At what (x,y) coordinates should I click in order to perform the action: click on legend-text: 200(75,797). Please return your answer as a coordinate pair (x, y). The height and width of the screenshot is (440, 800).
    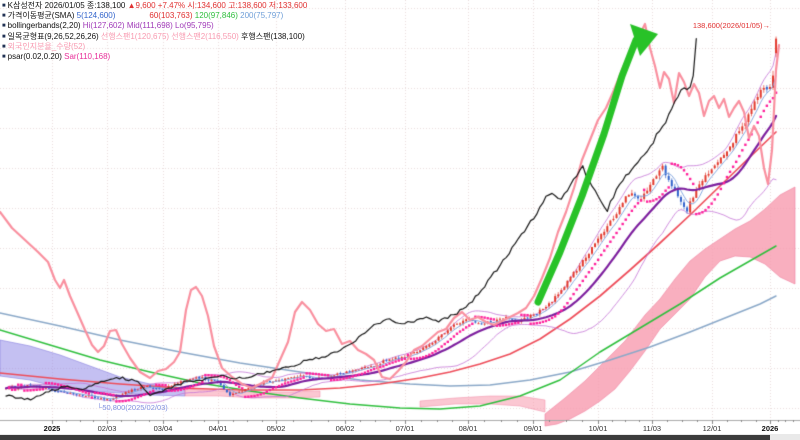
    Looking at the image, I should click on (260, 16).